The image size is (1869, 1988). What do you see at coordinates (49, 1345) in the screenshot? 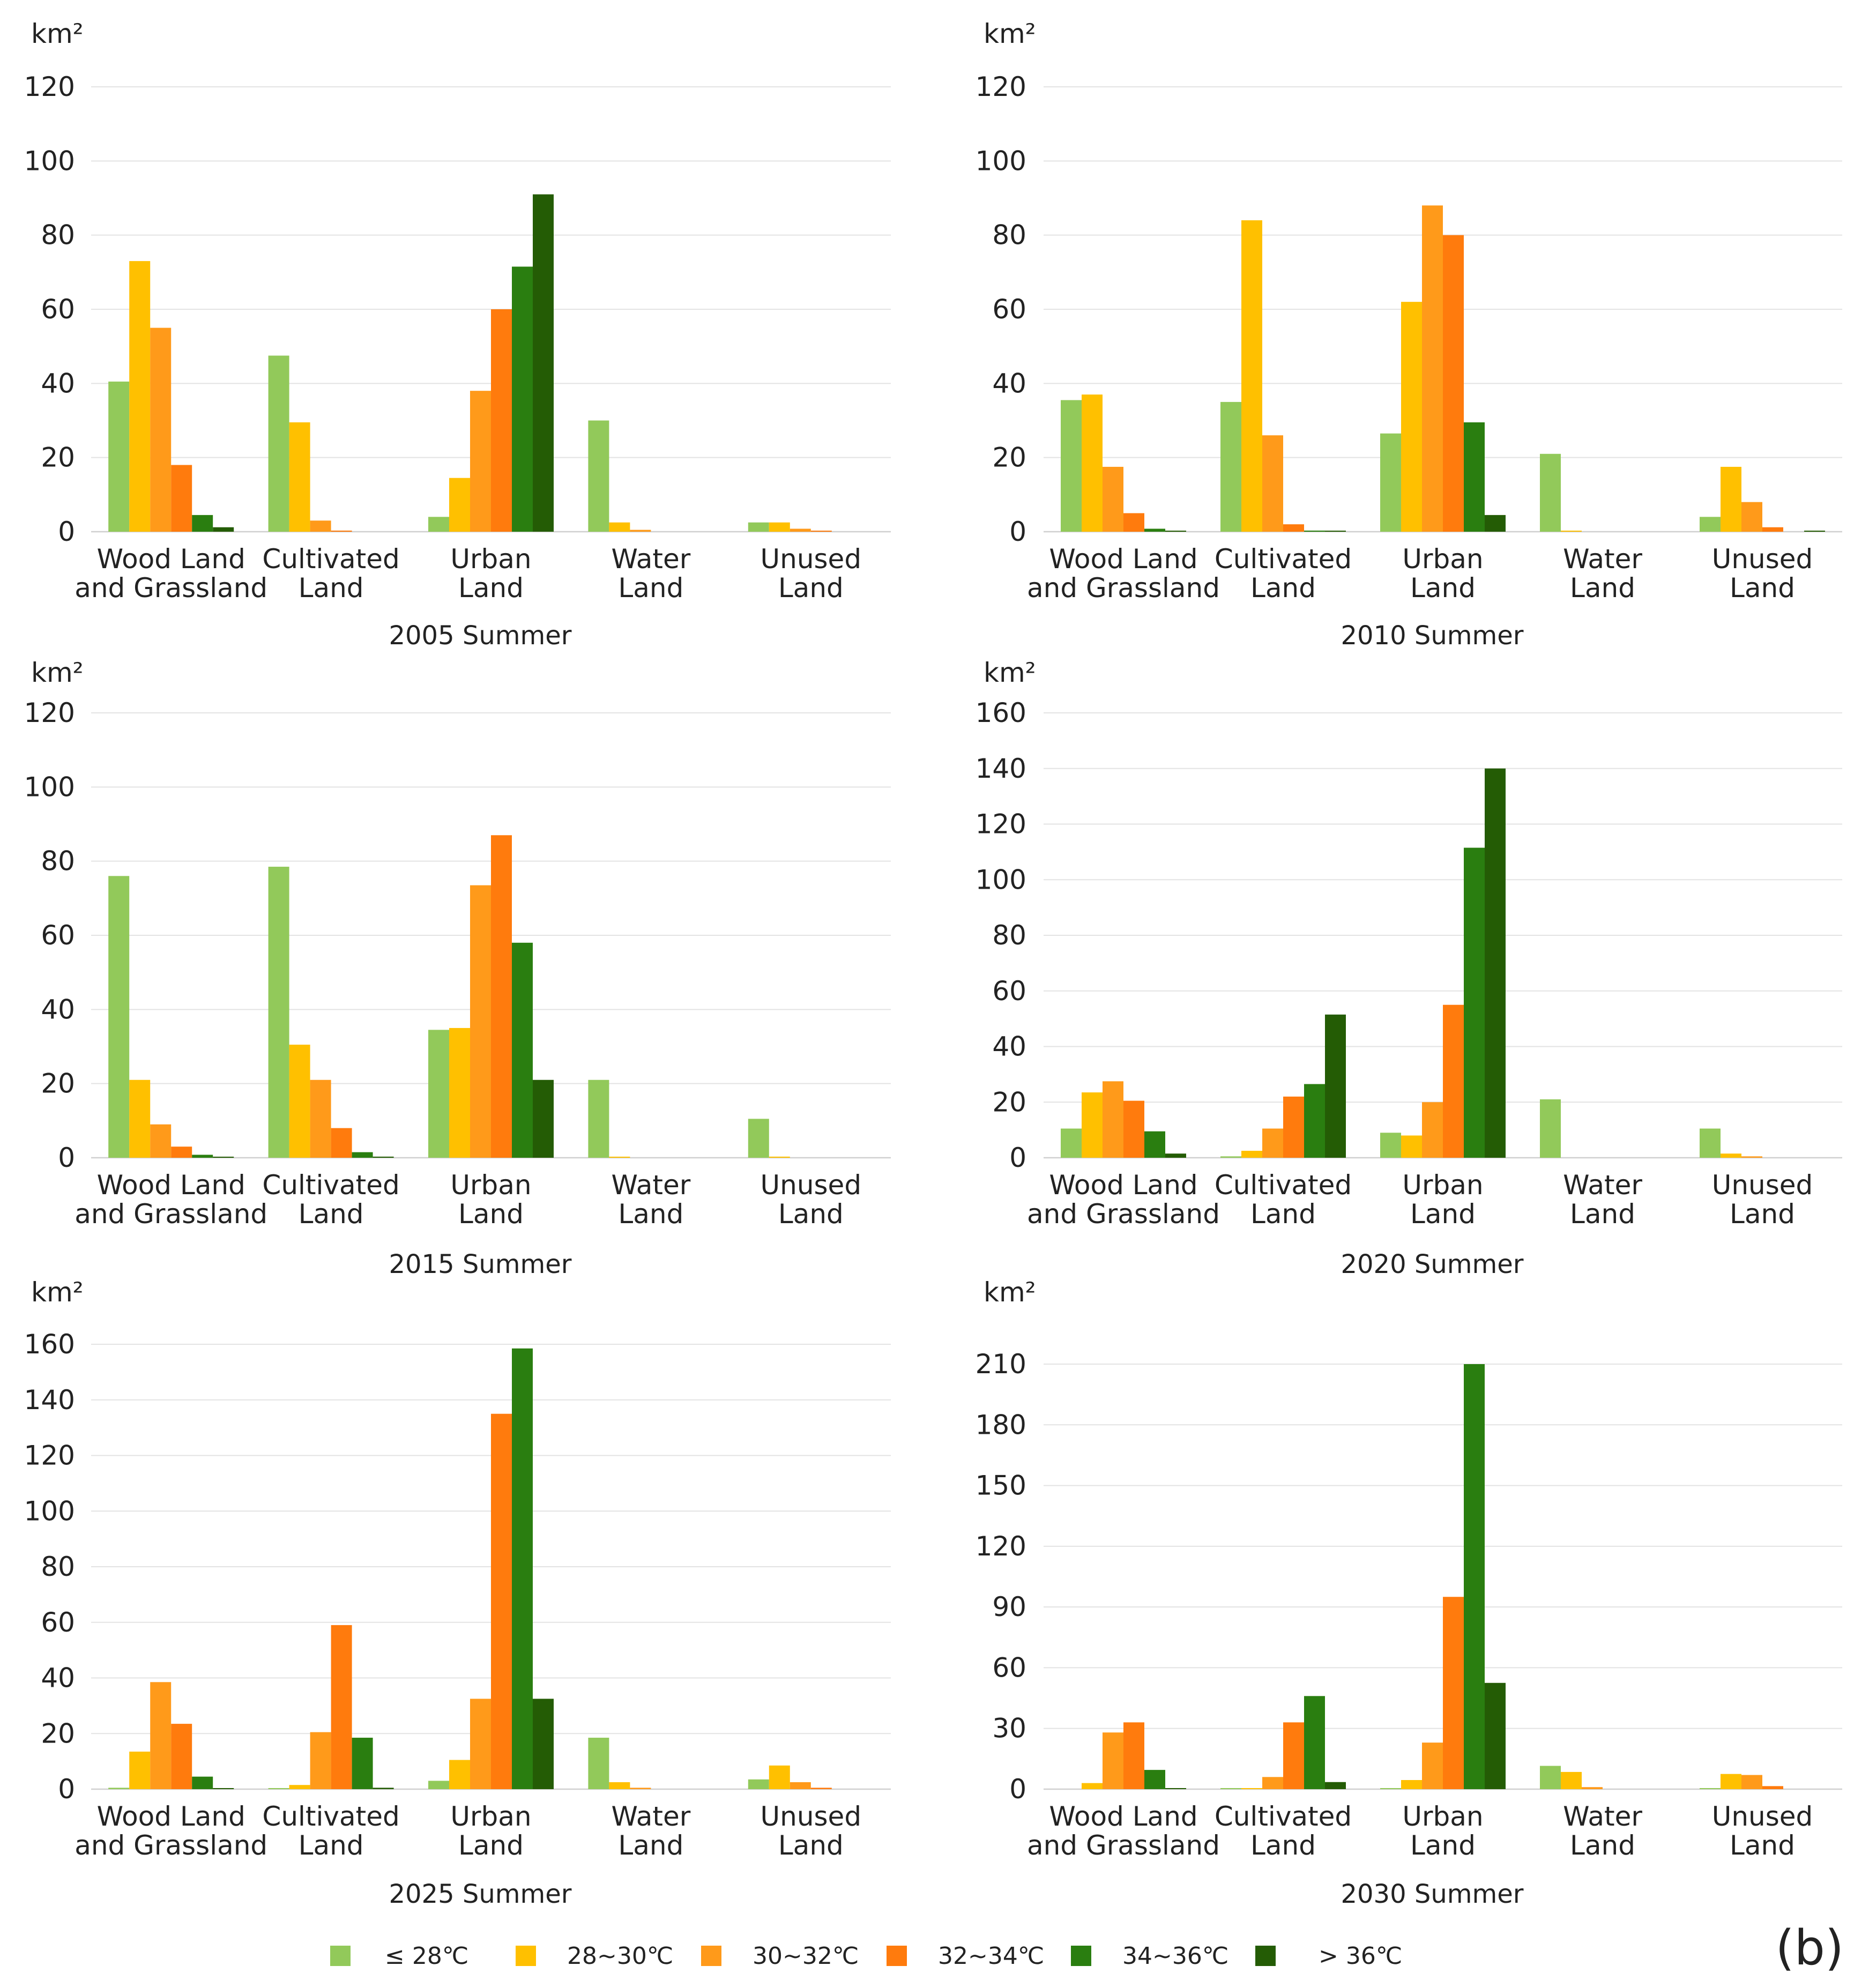
I see `y-tick-label: 160` at bounding box center [49, 1345].